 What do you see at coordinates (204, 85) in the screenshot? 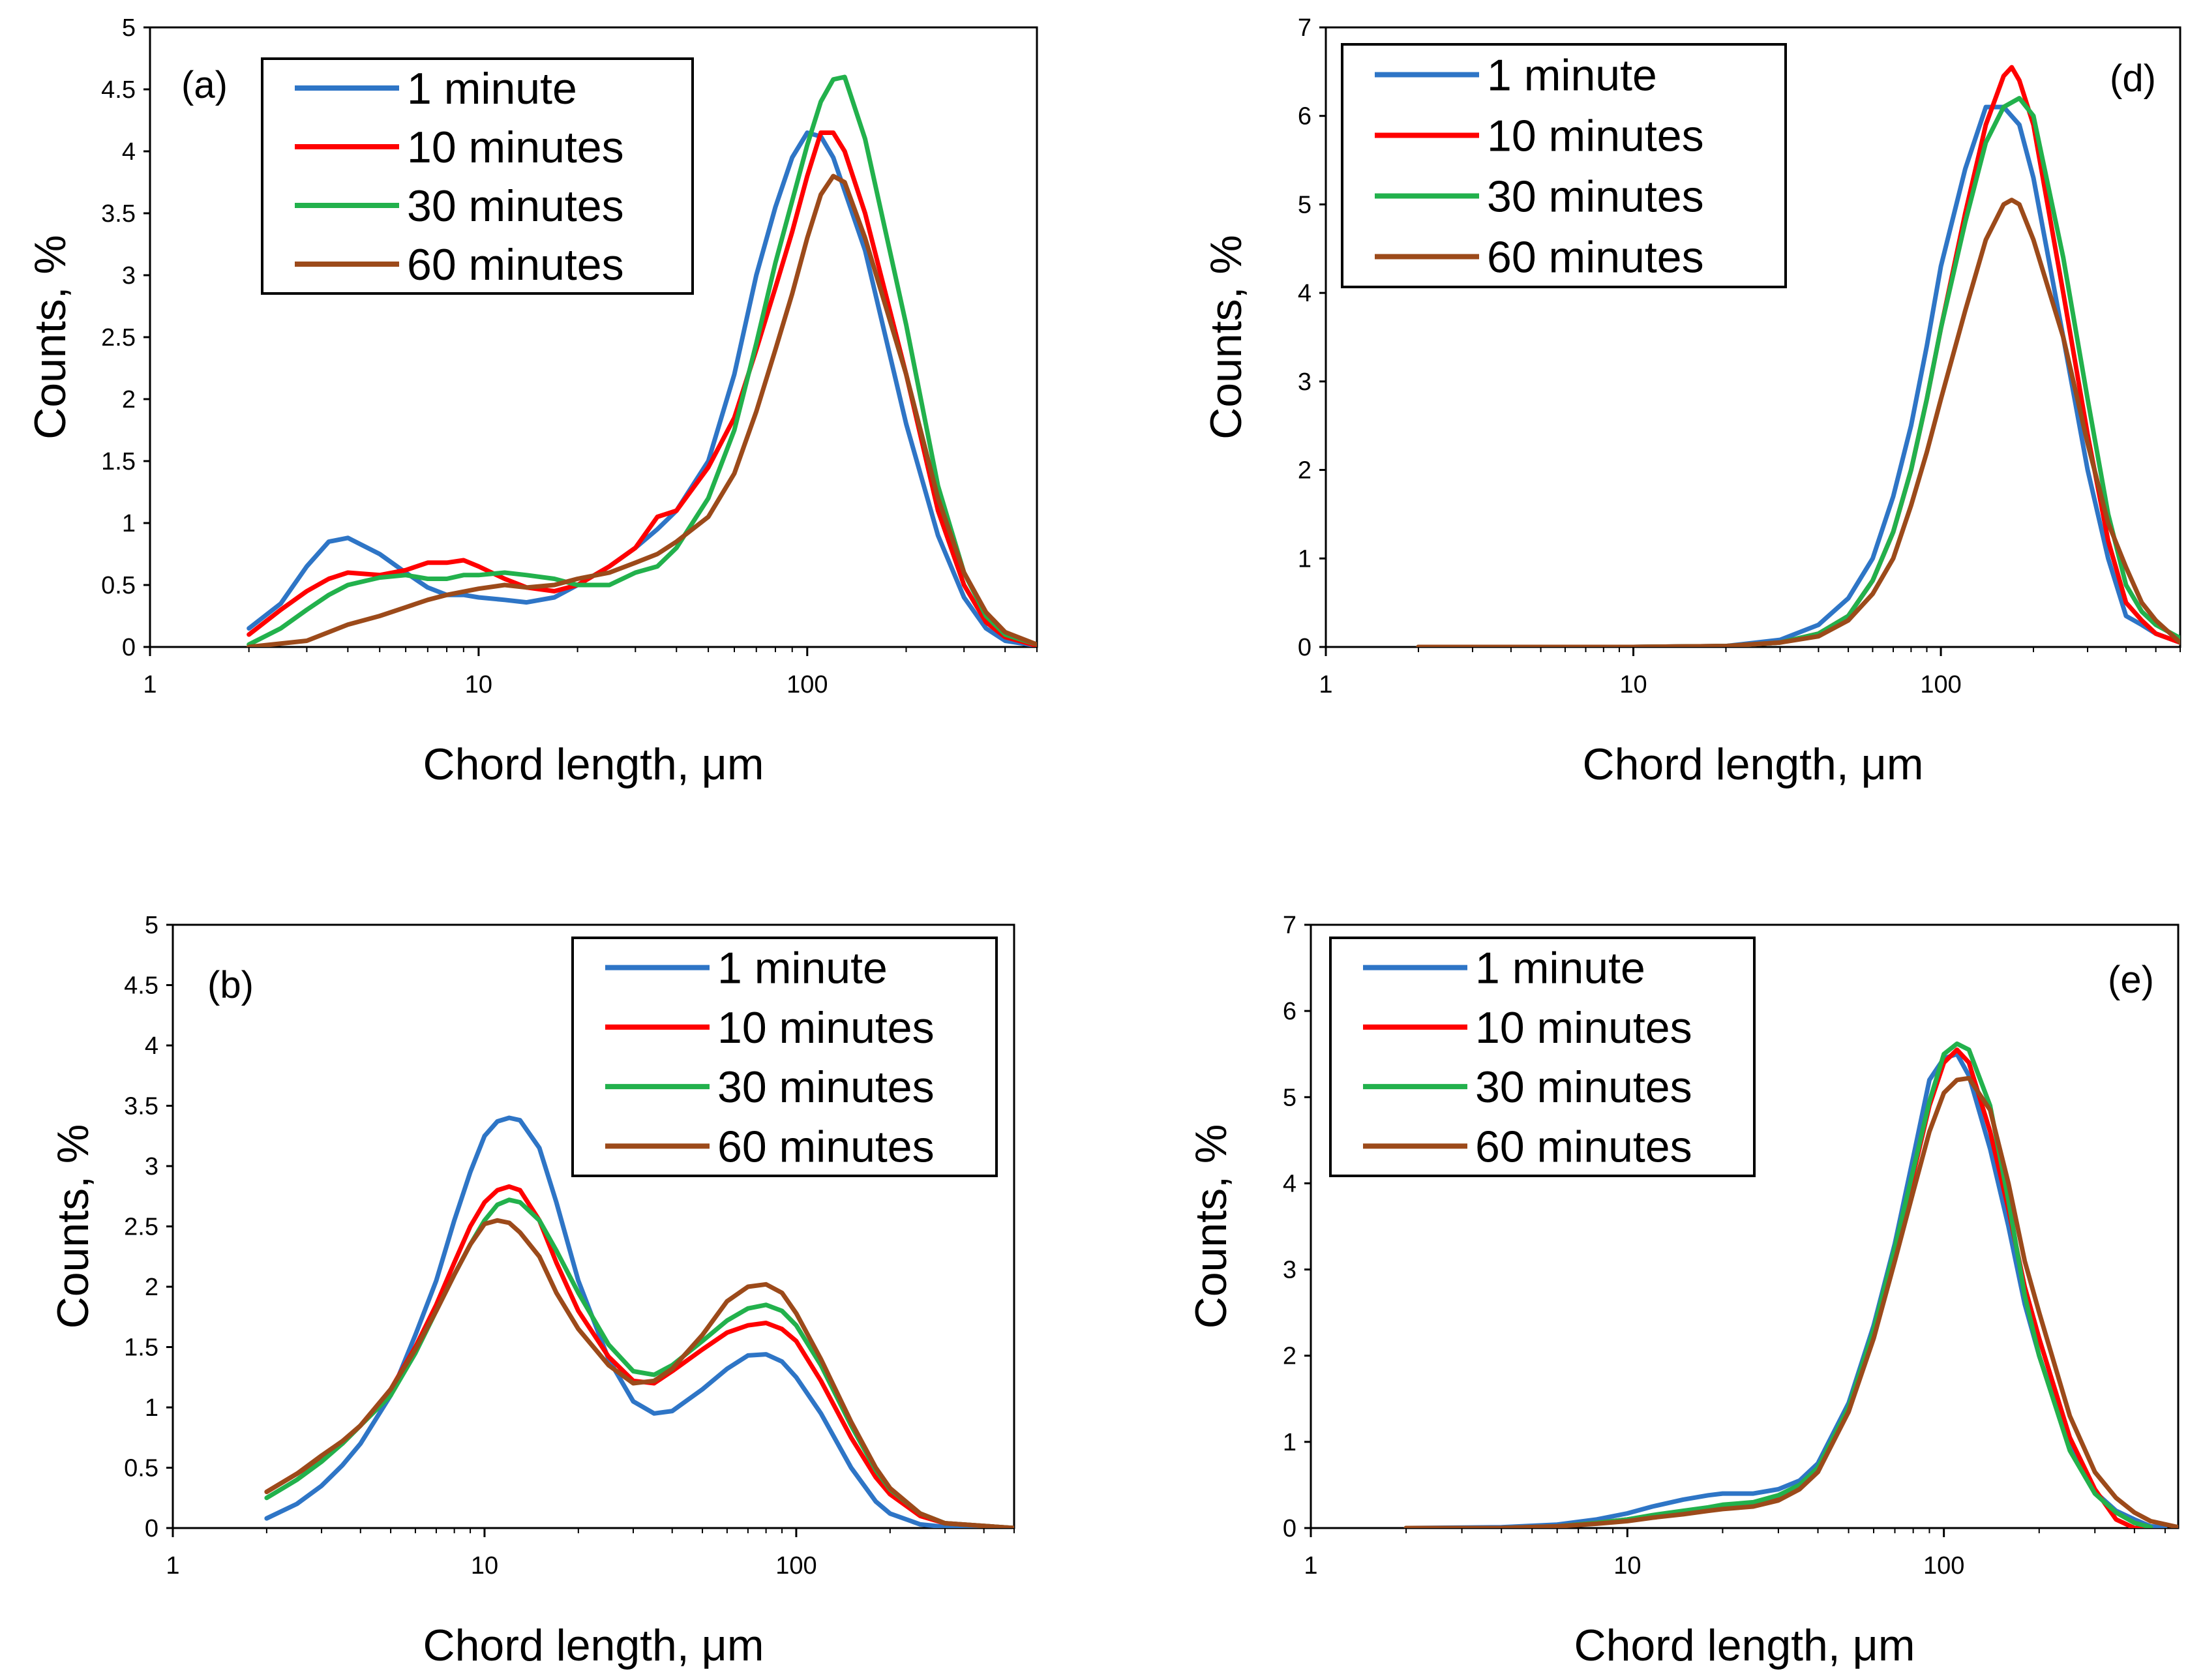
I see `panel-label: (a)` at bounding box center [204, 85].